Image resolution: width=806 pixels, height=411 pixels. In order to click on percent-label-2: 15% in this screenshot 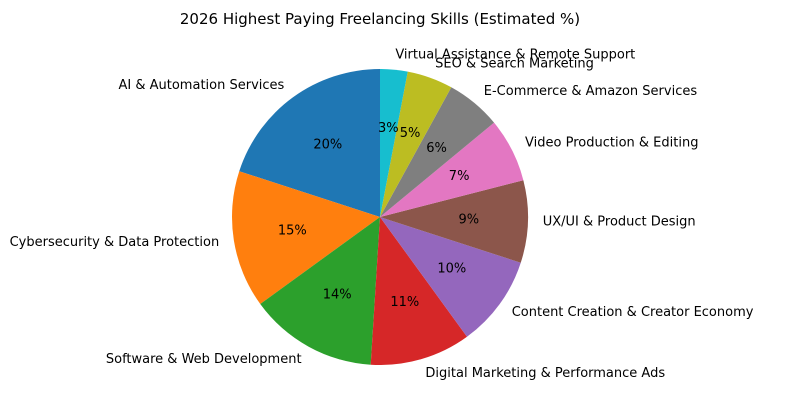, I will do `click(292, 230)`.